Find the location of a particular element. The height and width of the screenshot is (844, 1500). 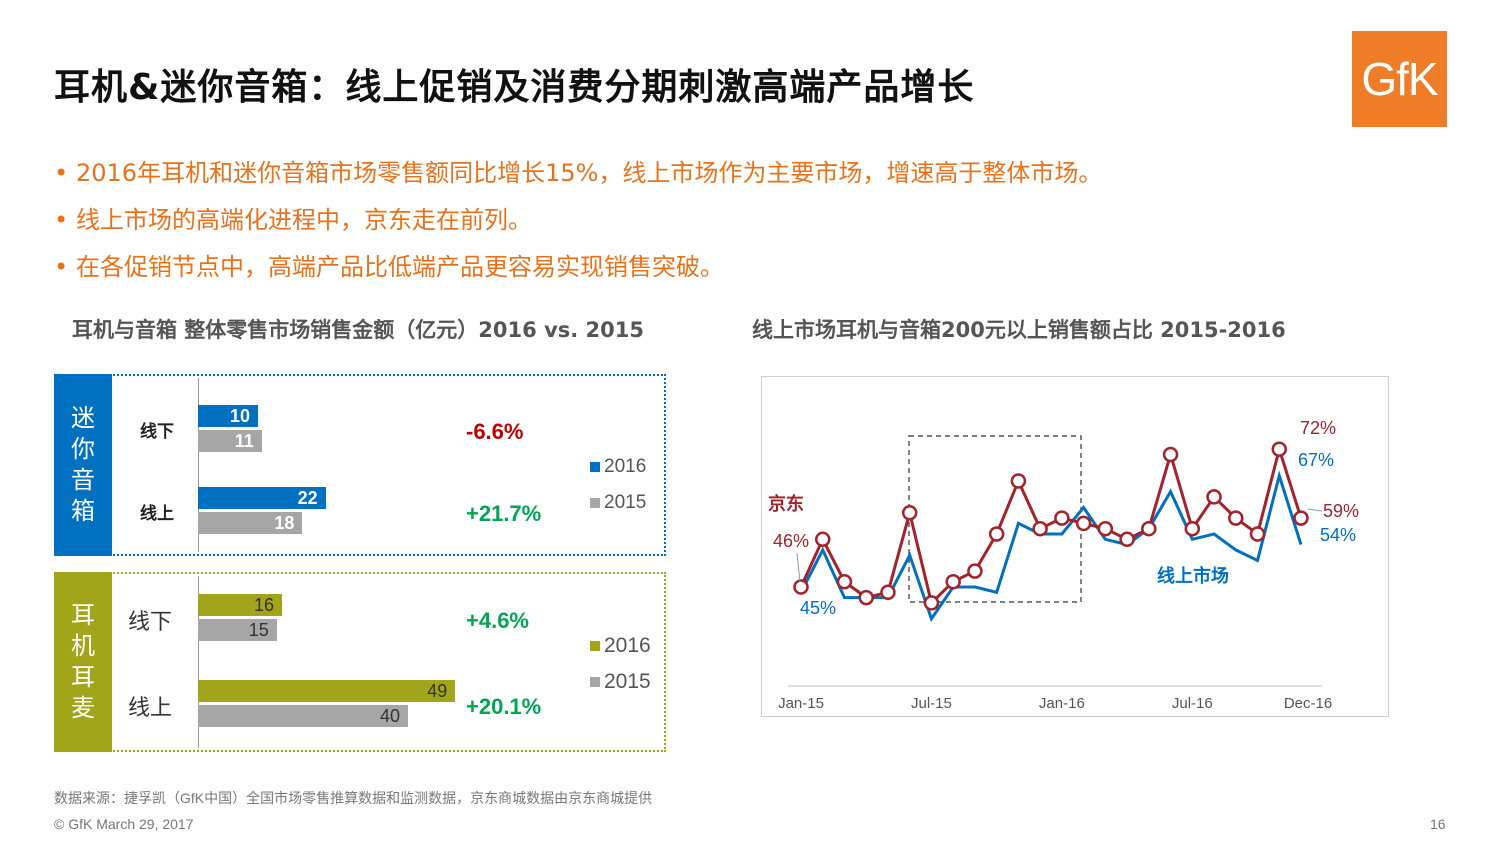

panel-group-label: 耳机耳麦 is located at coordinates (83, 662).